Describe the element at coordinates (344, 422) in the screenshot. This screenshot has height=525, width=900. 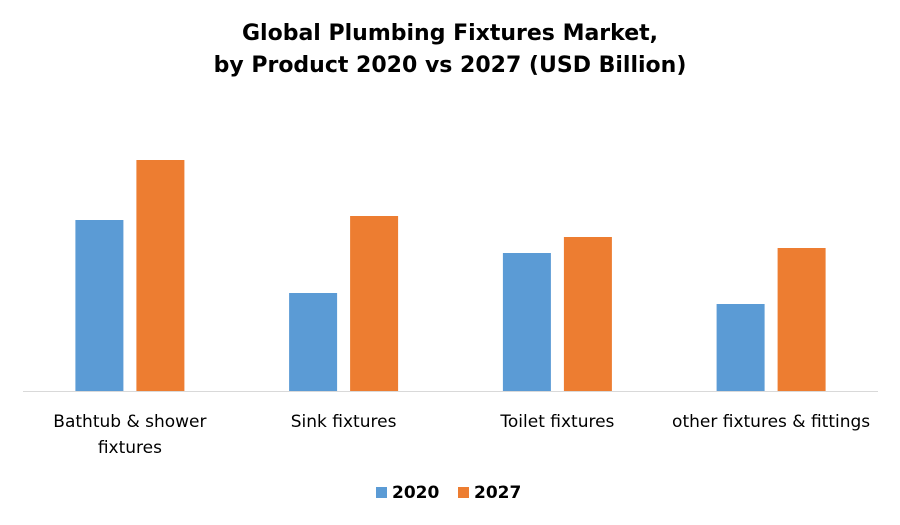
I see `category-label-1: Sink fixtures` at that location.